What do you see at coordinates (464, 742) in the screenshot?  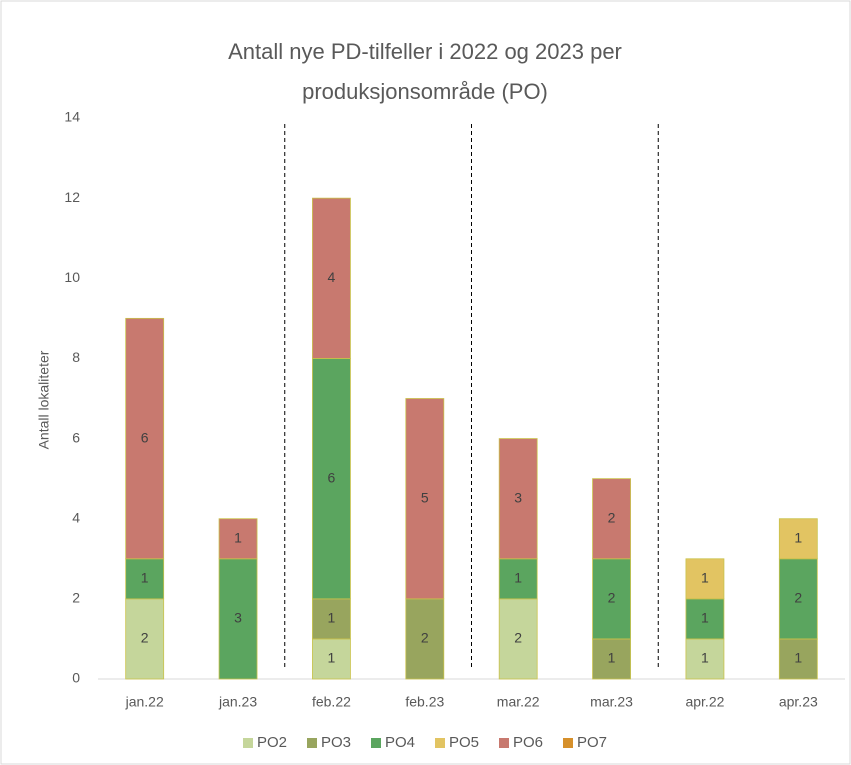 I see `legend-label: PO5` at bounding box center [464, 742].